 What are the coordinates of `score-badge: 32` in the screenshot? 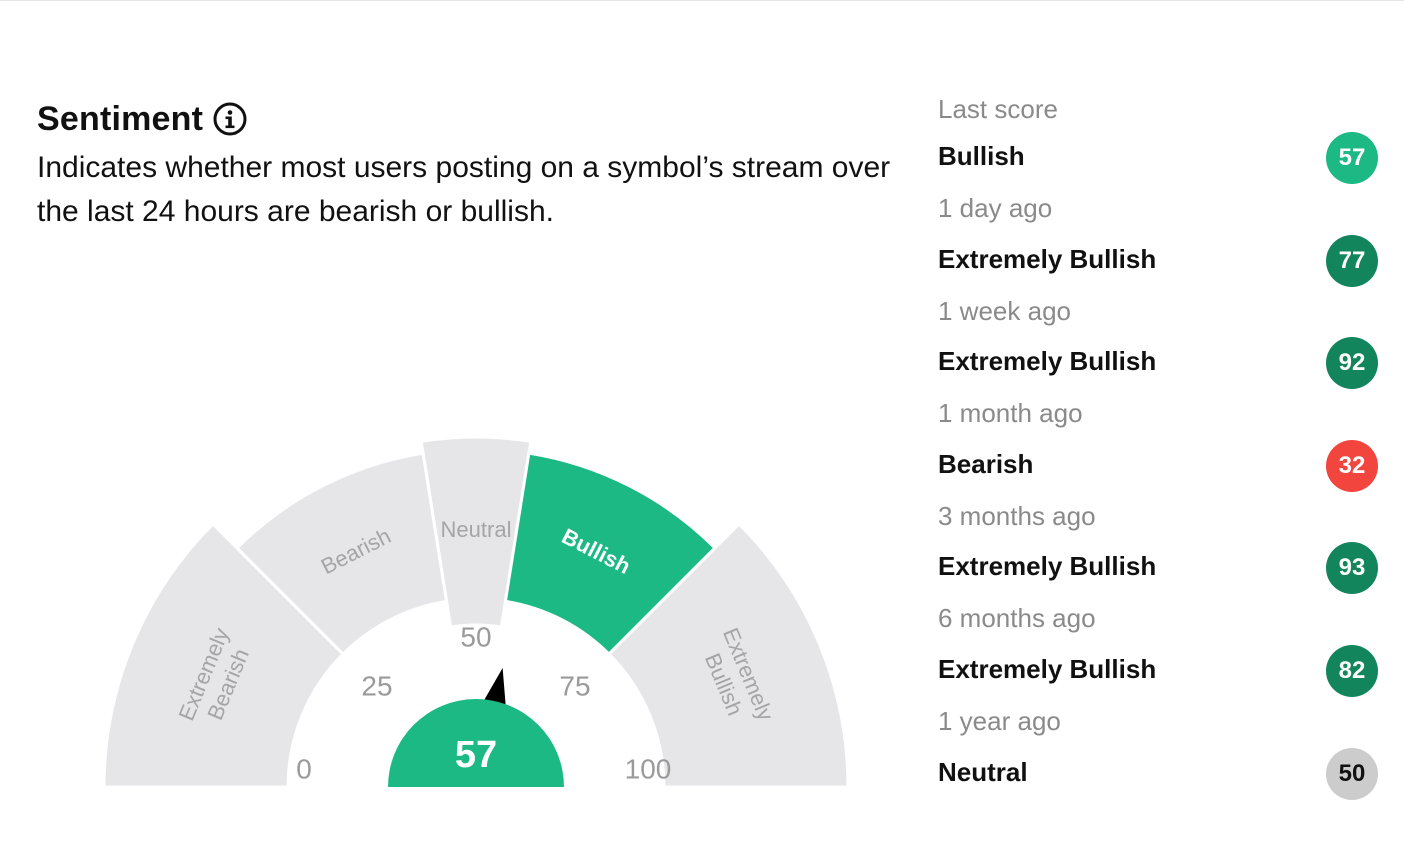 It's located at (1352, 465).